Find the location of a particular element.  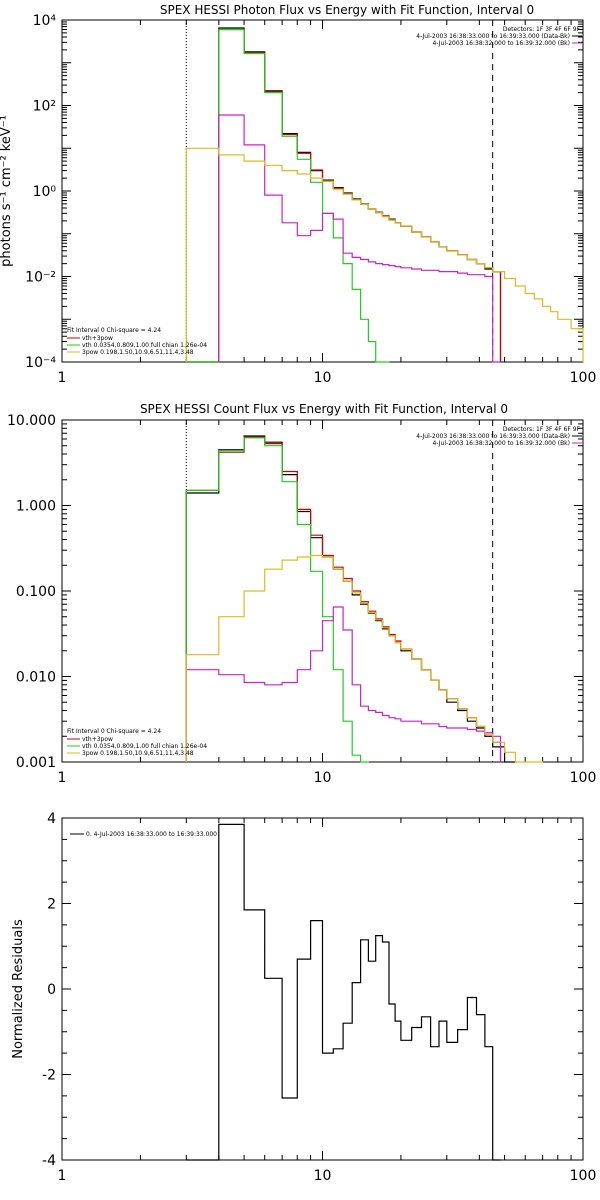

y-tick-label: -4 is located at coordinates (49, 1161).